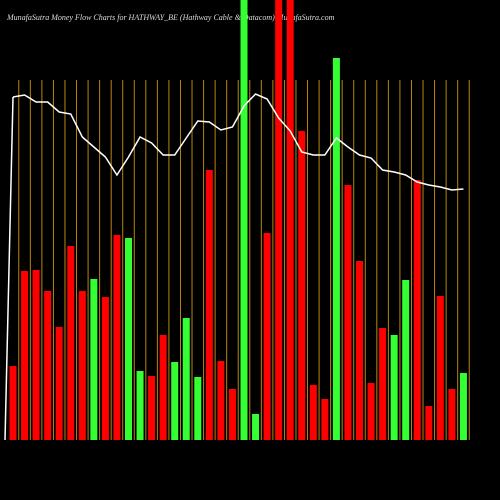 Image resolution: width=500 pixels, height=500 pixels. I want to click on line-start, so click(9, 268).